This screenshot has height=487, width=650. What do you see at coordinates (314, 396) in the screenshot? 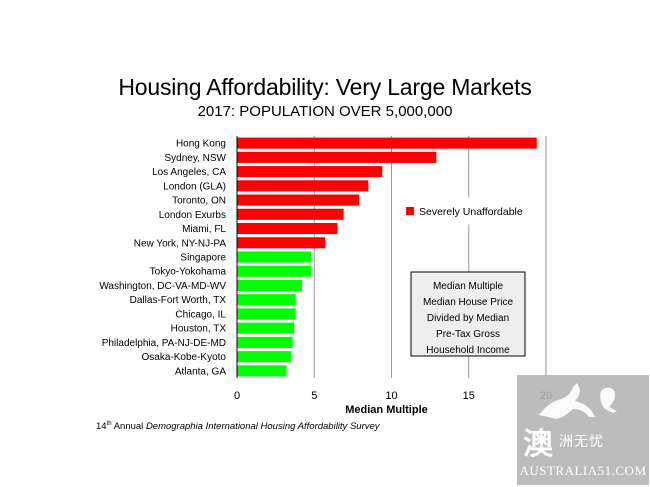
I see `x-tick-label: 5` at bounding box center [314, 396].